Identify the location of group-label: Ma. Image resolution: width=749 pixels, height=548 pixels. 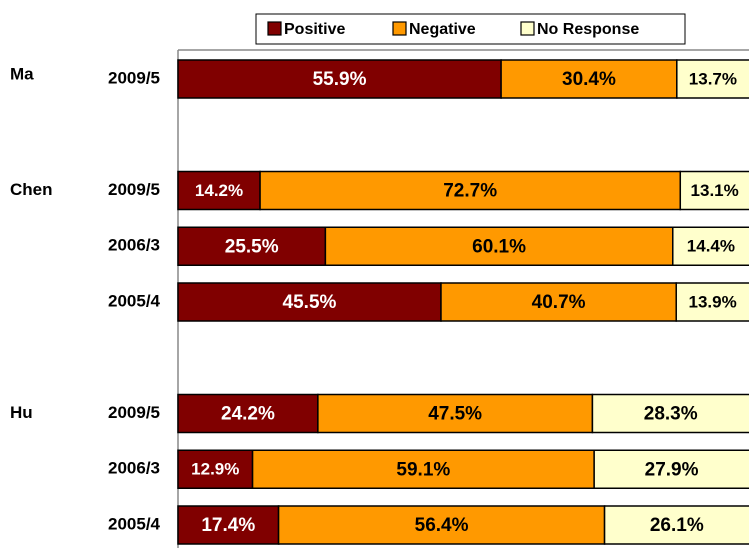
(22, 73).